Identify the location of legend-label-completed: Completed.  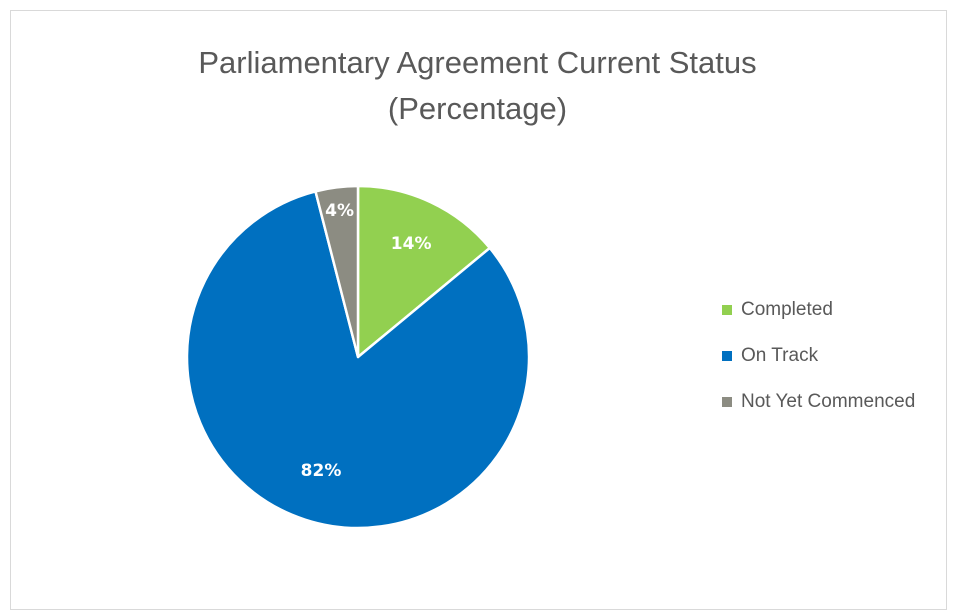
(787, 309).